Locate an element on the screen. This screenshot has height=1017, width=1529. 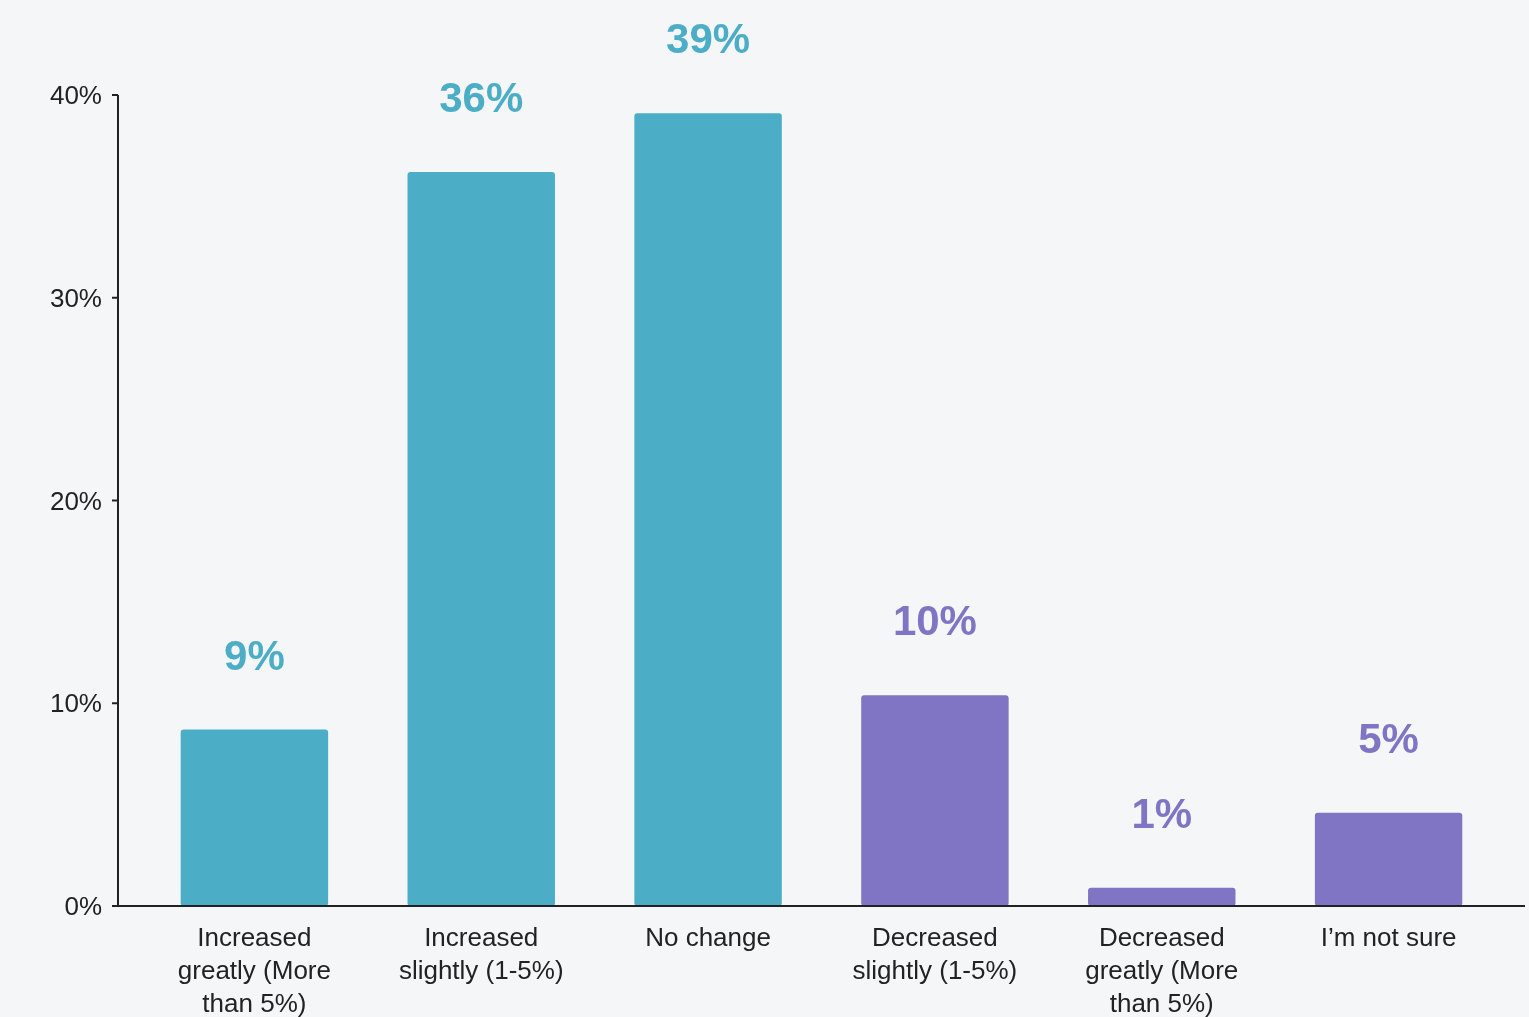
data-label: 1% is located at coordinates (1162, 813).